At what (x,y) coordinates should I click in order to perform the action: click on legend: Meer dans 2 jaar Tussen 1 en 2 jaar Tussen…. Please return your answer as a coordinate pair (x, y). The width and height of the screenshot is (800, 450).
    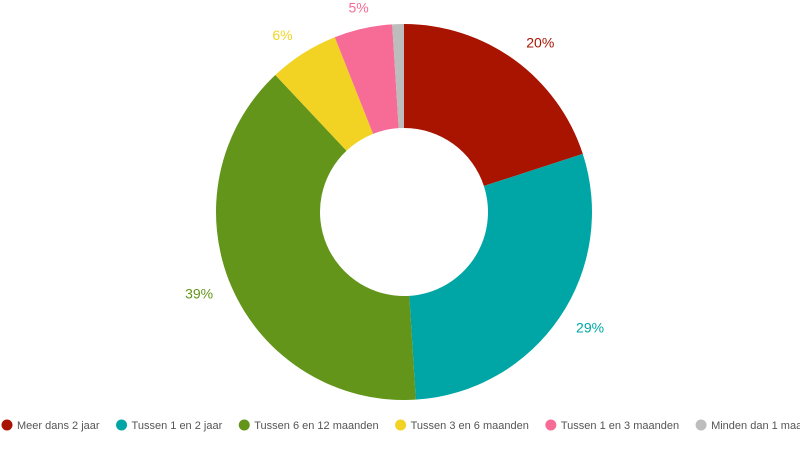
    Looking at the image, I should click on (400, 425).